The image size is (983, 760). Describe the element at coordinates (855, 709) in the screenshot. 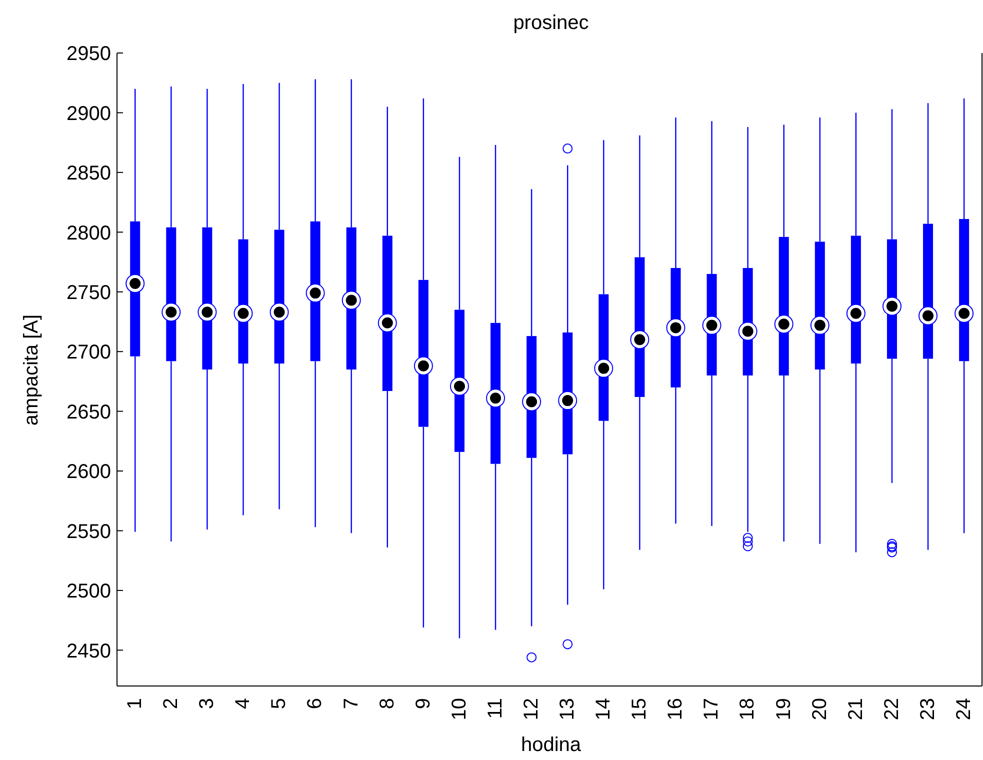

I see `x-tick-label: 21` at that location.